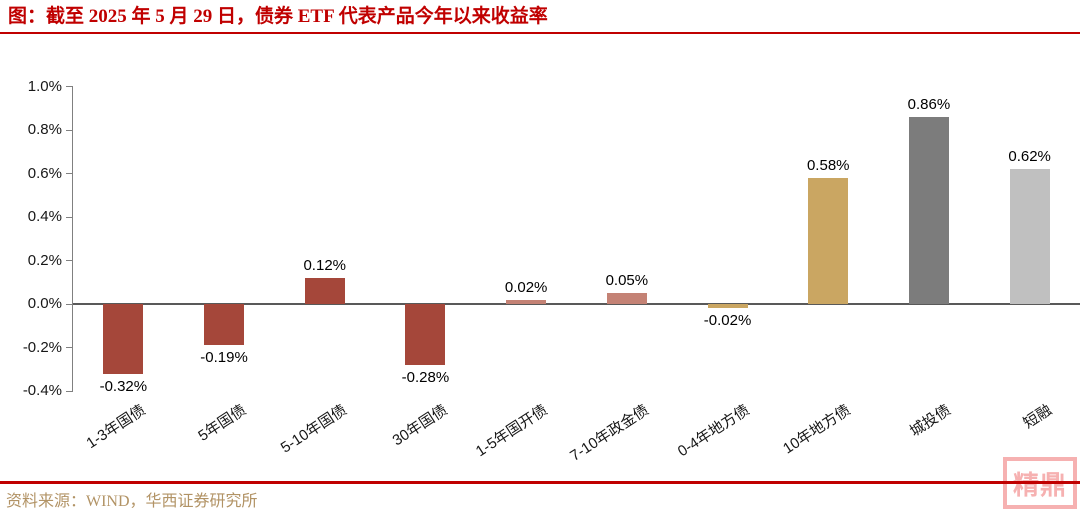 The image size is (1080, 512). What do you see at coordinates (1039, 485) in the screenshot?
I see `seal-watermark-glyphs: 精鼎` at bounding box center [1039, 485].